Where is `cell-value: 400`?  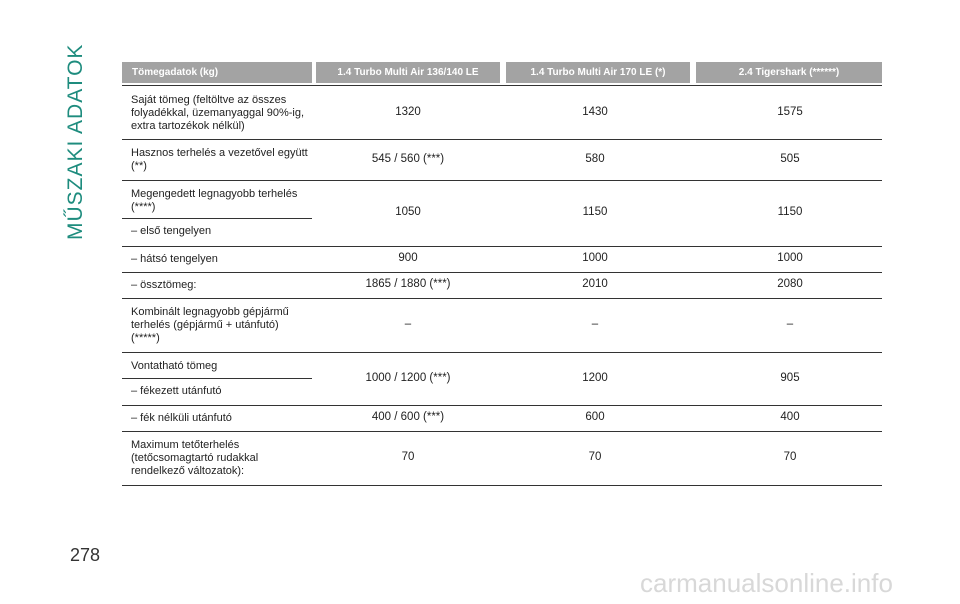
cell-value: 400 is located at coordinates (790, 417).